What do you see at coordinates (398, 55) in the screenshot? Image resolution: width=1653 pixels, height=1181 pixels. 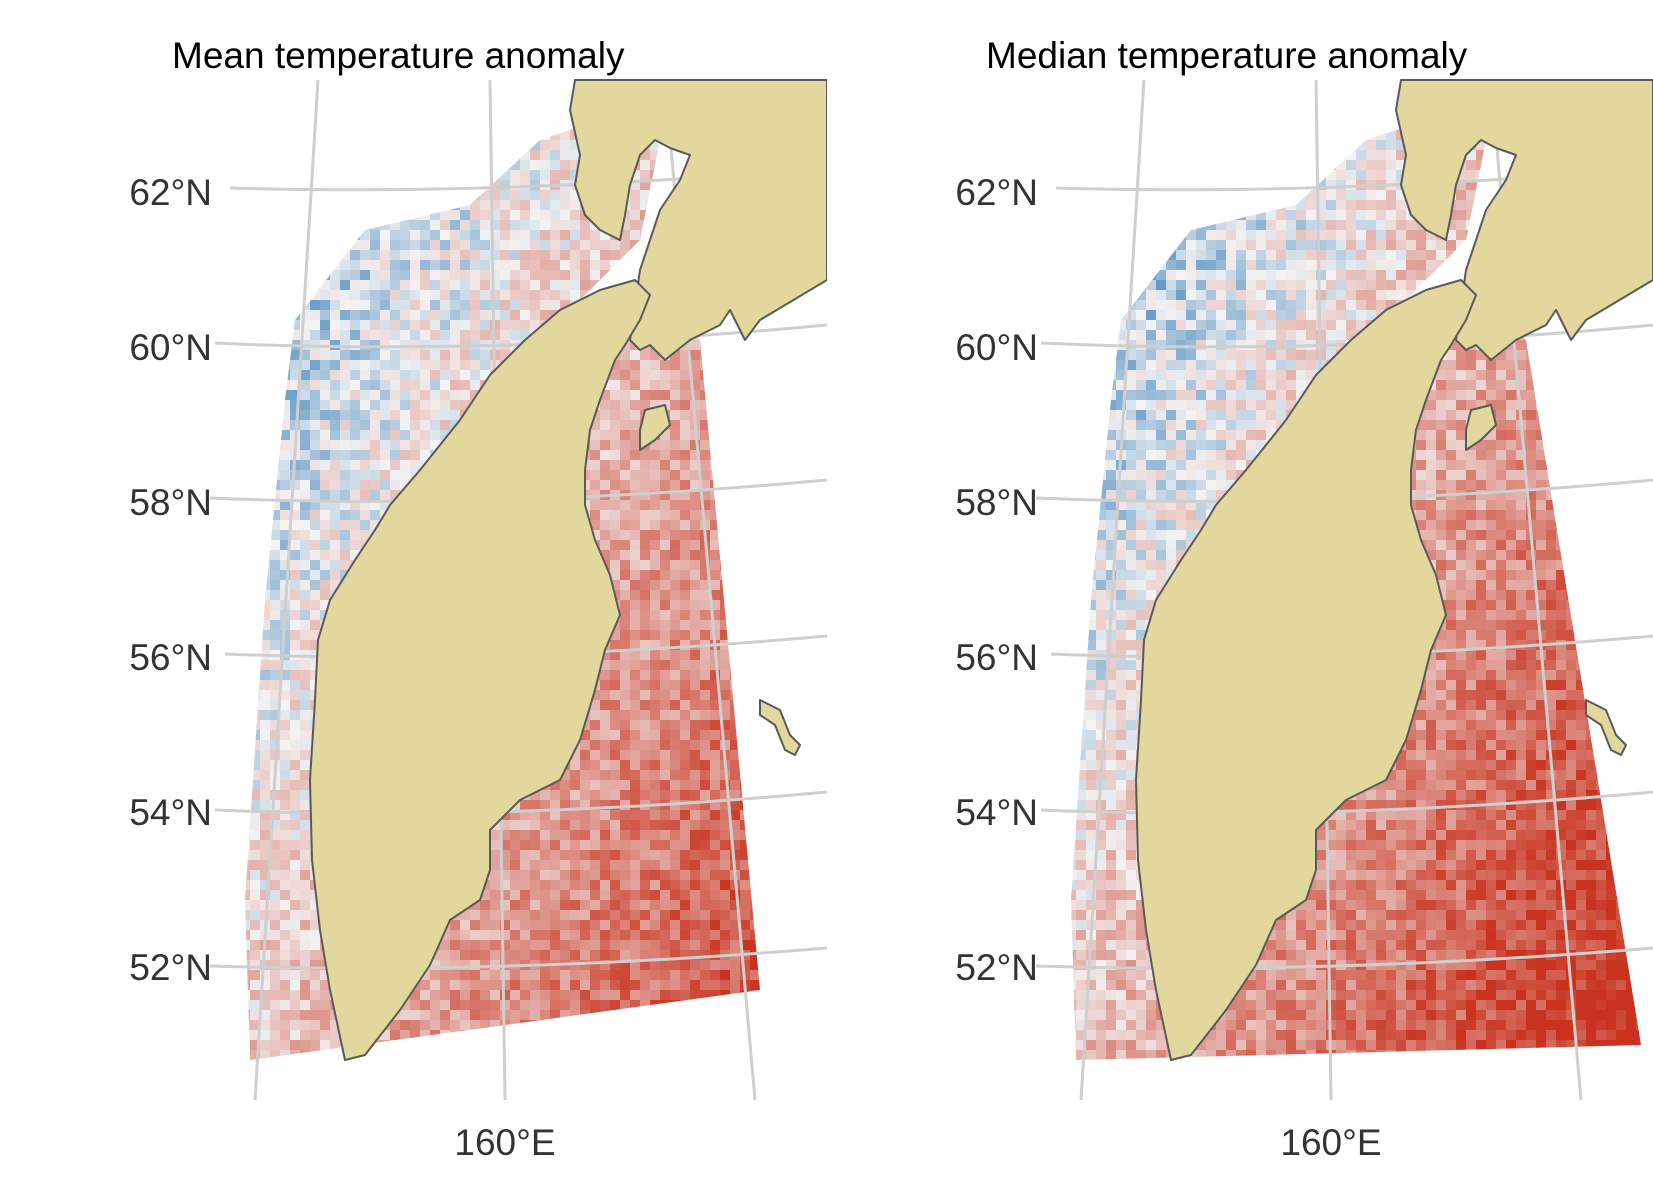 I see `panel-title: Mean temperature anomaly` at bounding box center [398, 55].